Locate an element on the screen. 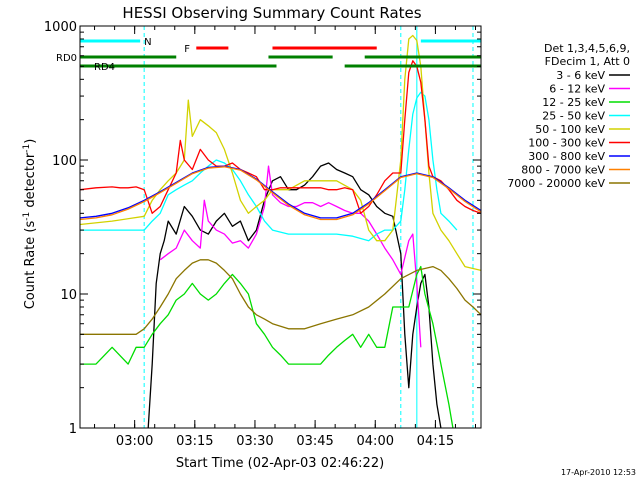  x-axis-label: Start Time (02-Apr-03 02:46:22) is located at coordinates (280, 463).